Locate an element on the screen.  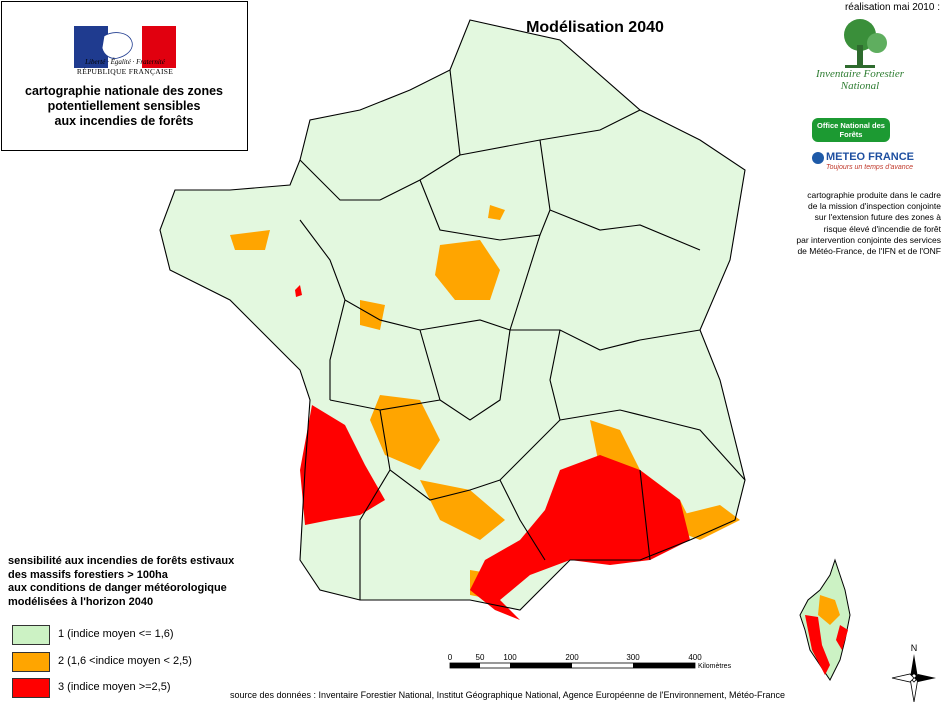
note-line: cartographie produite dans le cadre is located at coordinates (874, 195).